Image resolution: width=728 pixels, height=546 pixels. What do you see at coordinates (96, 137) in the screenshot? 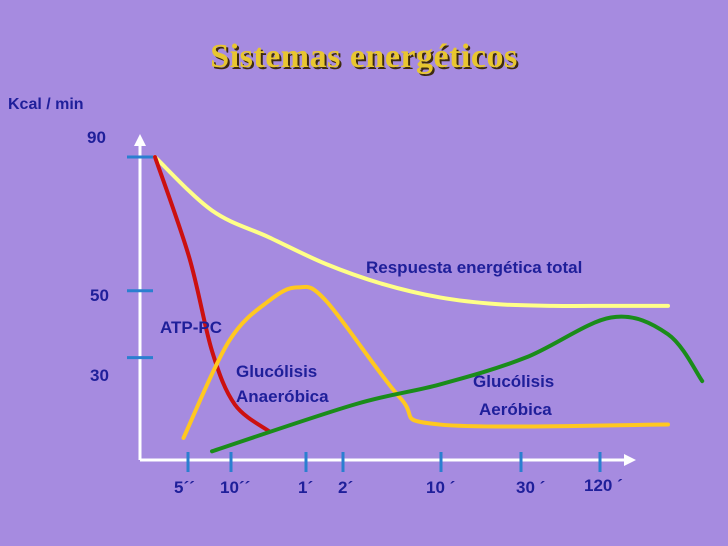
I see `y-tick-label-90: 90` at bounding box center [96, 137].